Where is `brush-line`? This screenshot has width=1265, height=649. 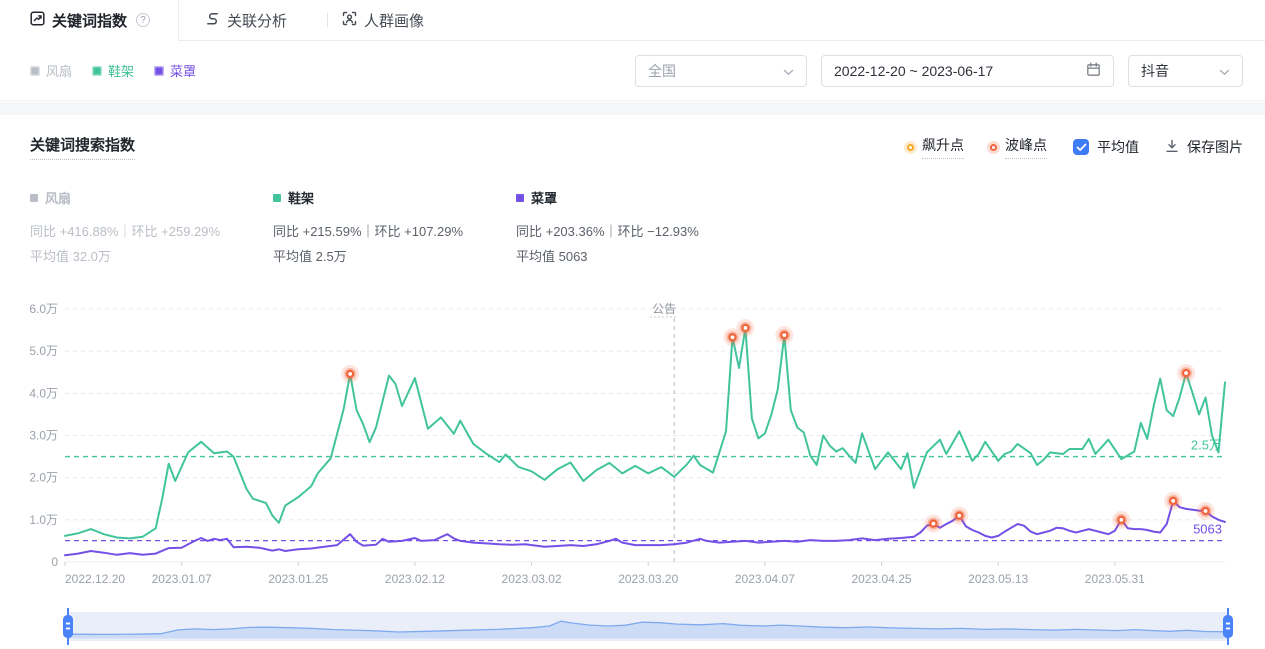
brush-line is located at coordinates (648, 629).